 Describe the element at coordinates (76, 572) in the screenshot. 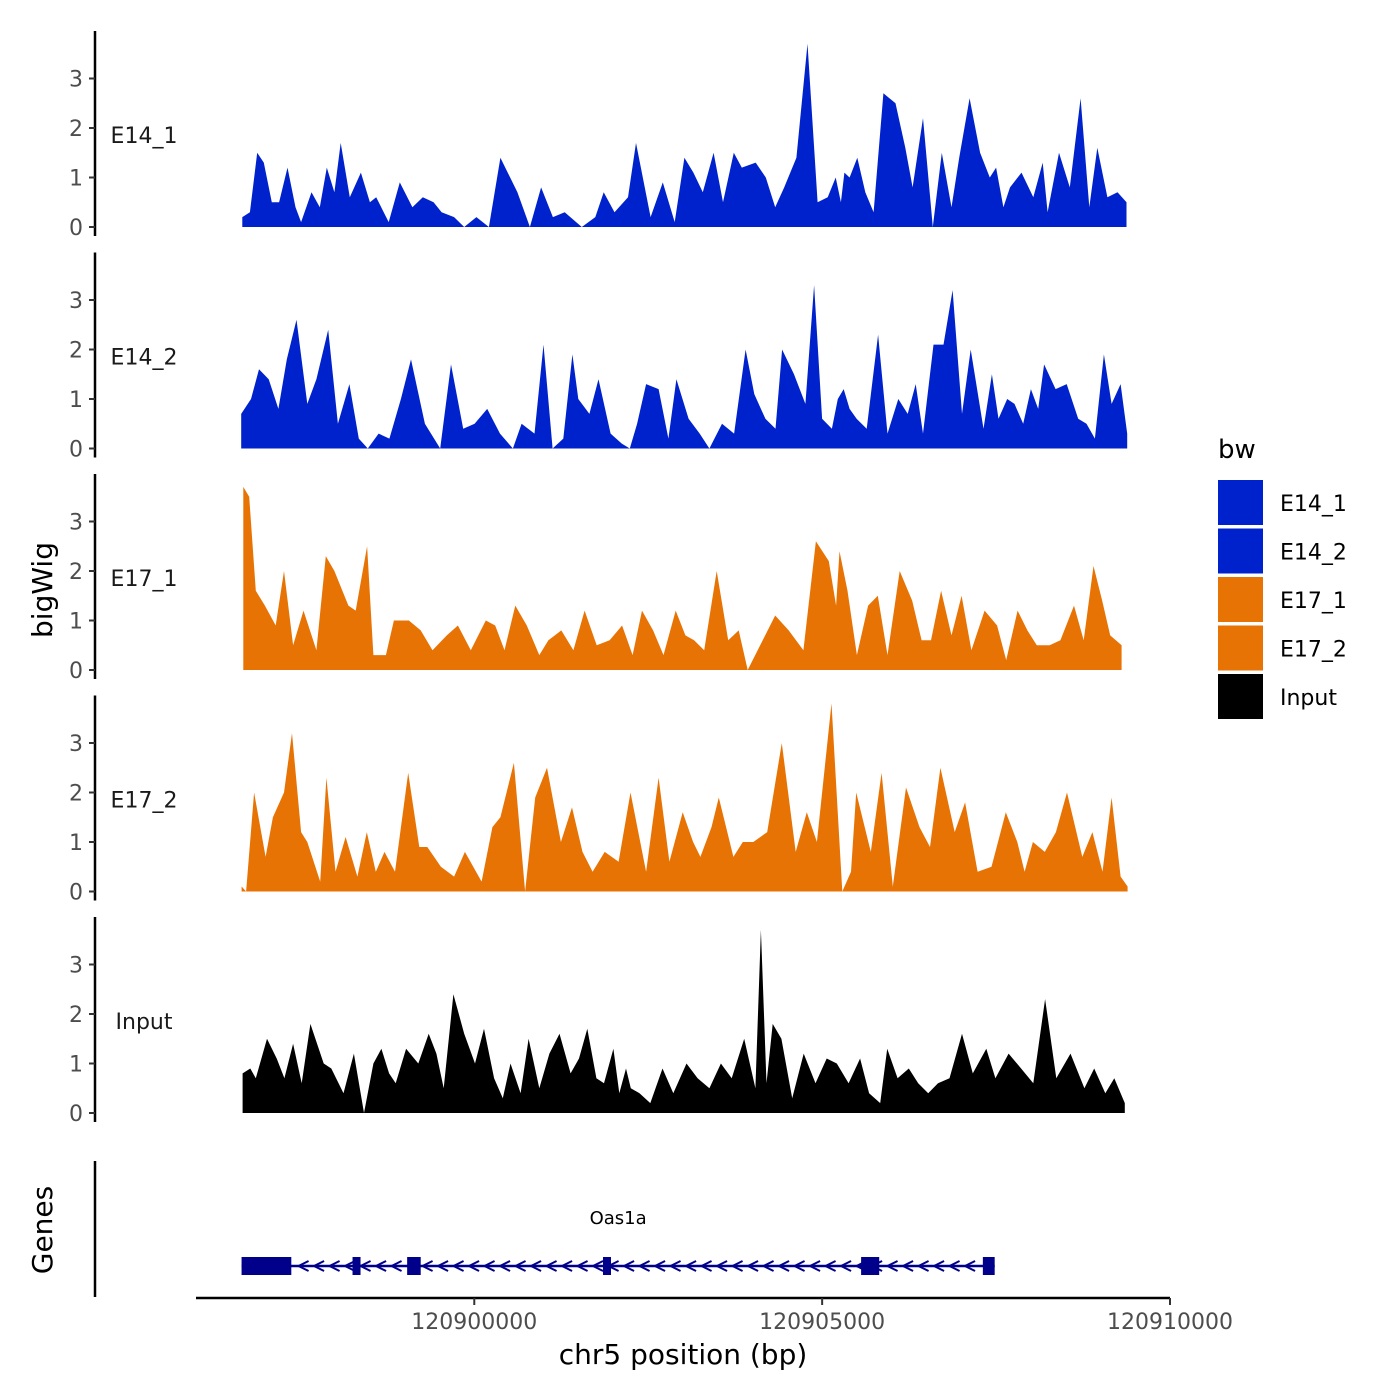

I see `y-tick-label-E17_1-2: 2` at that location.